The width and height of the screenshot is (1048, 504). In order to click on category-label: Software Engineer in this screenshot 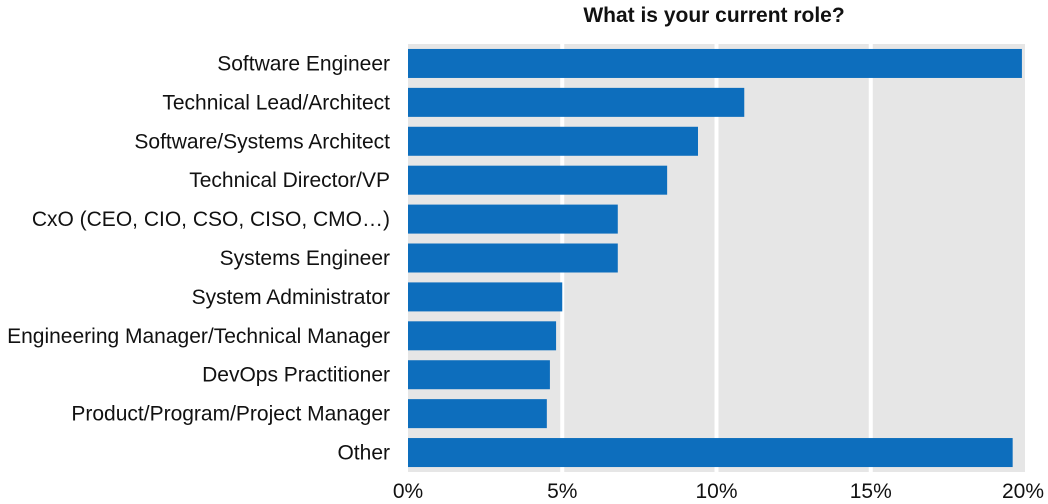, I will do `click(303, 63)`.